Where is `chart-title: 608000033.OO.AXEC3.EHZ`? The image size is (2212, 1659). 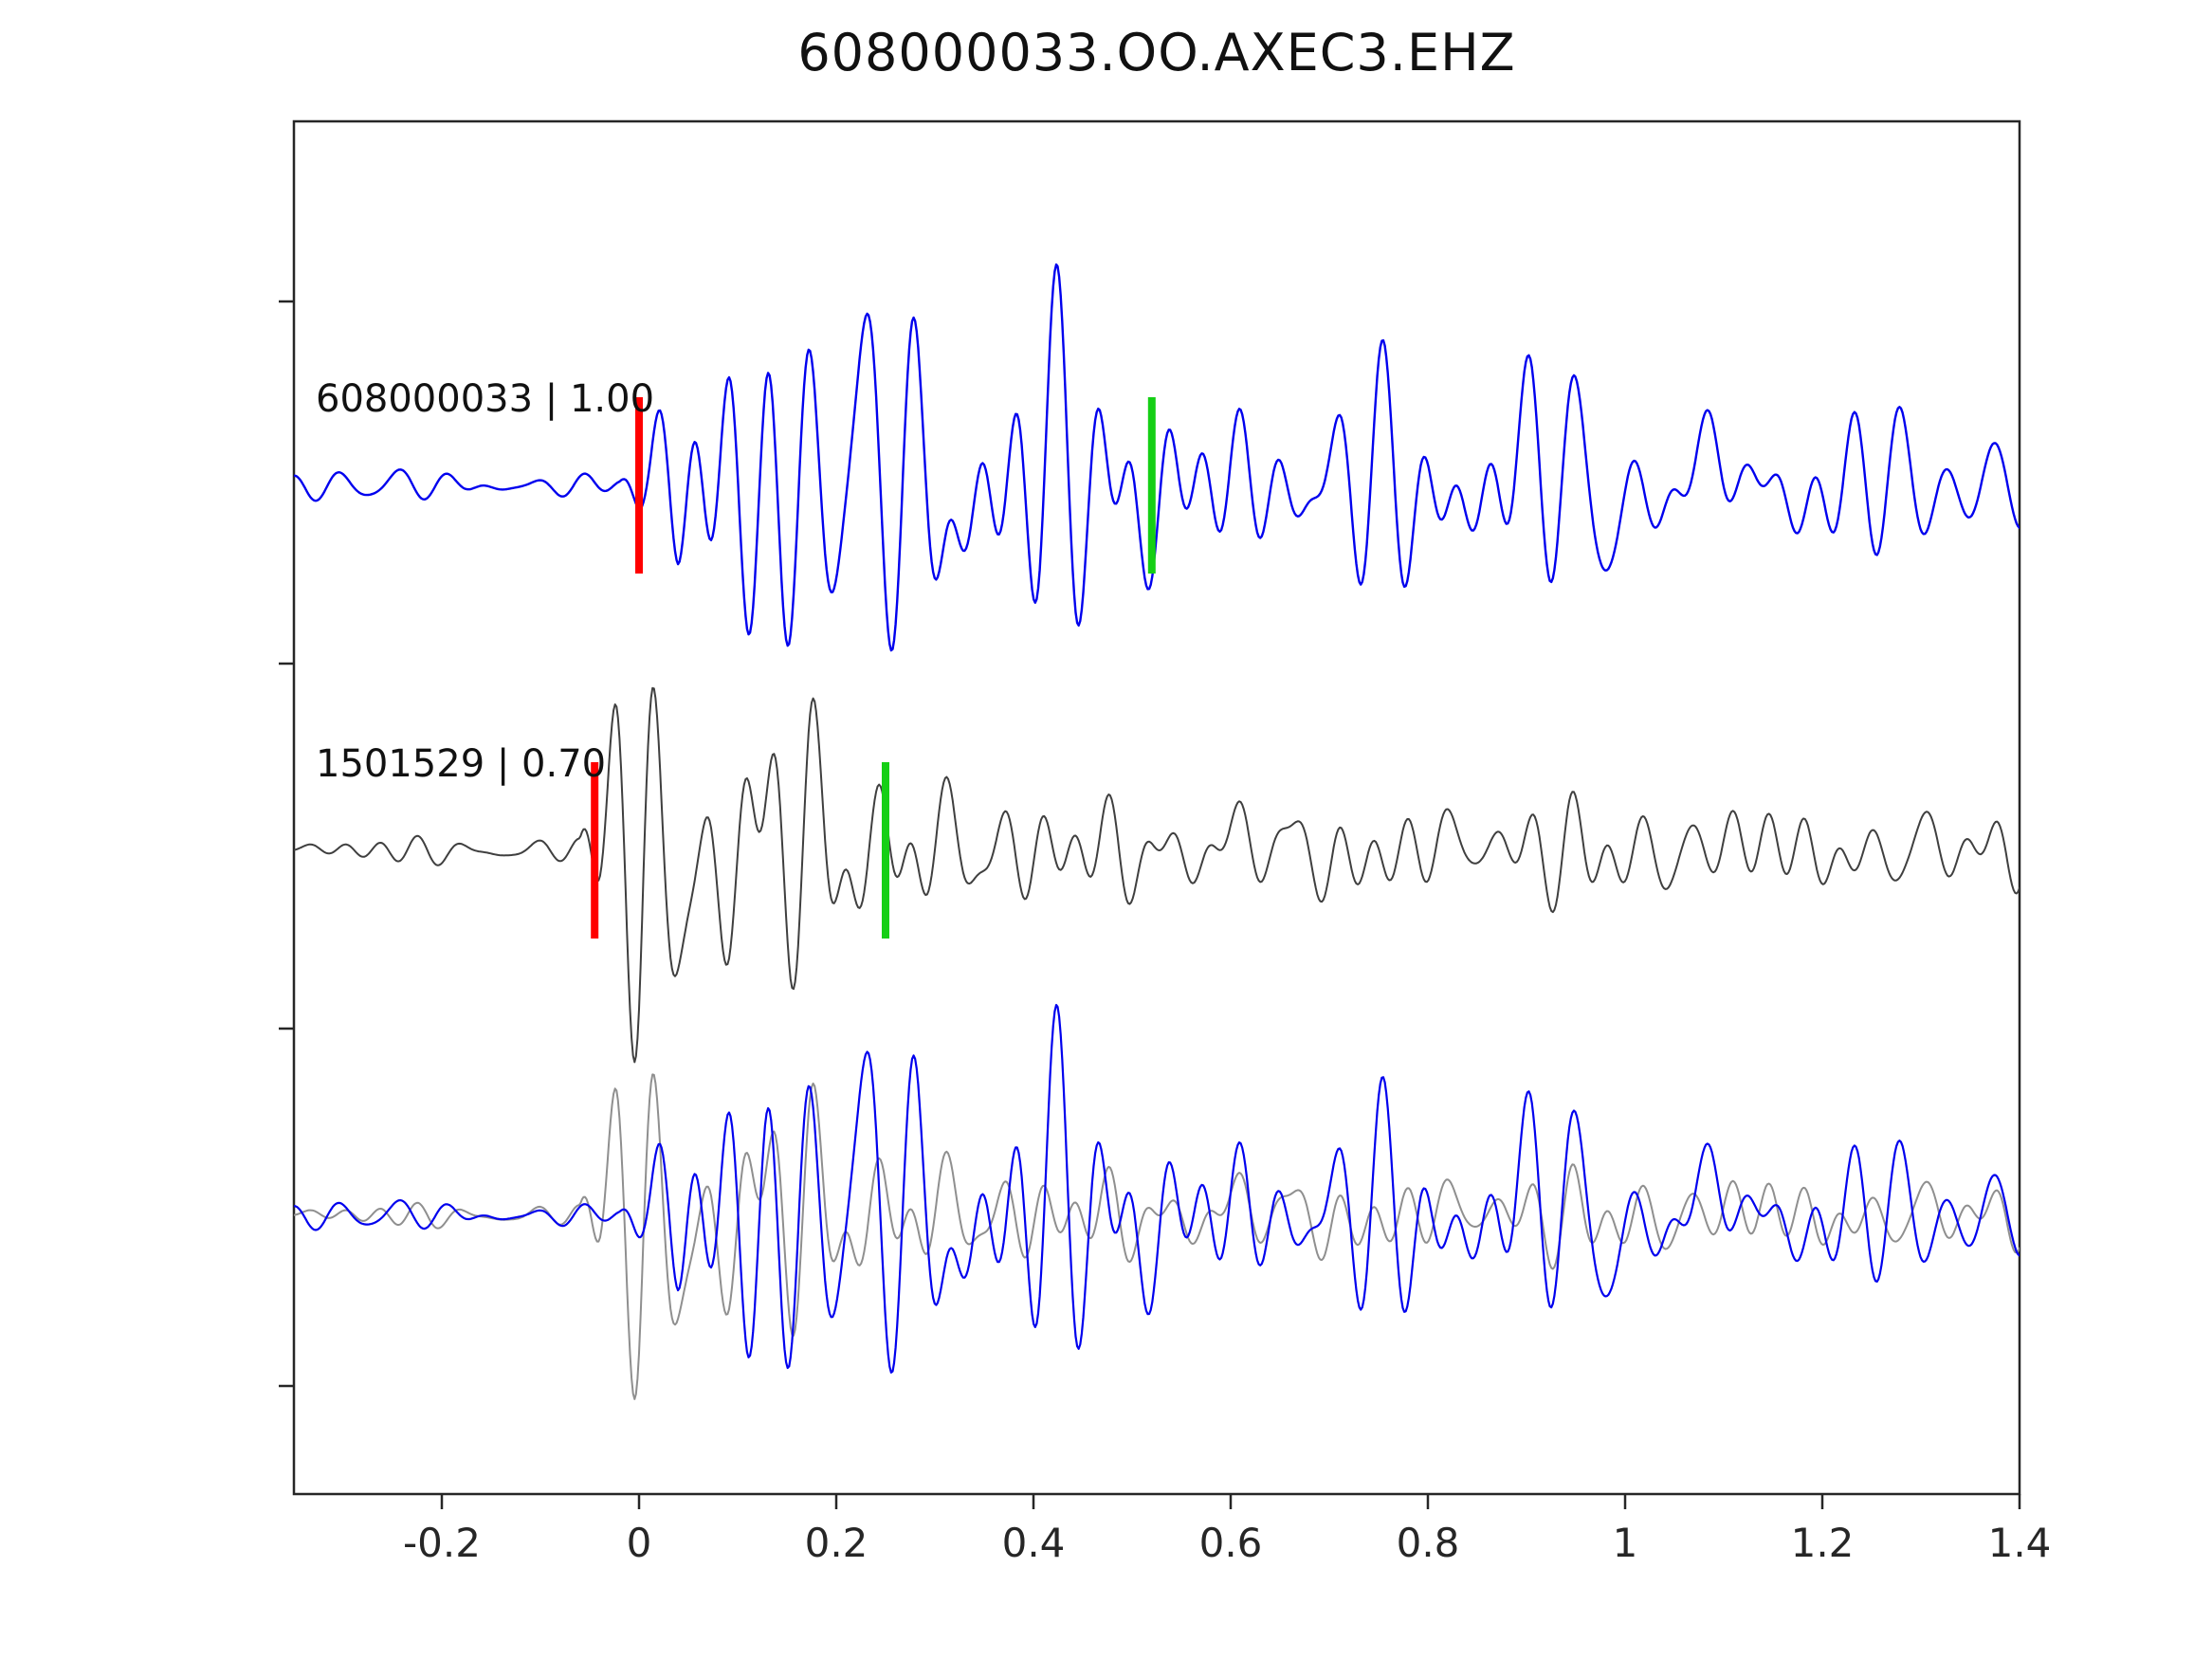 chart-title: 608000033.OO.AXEC3.EHZ is located at coordinates (1156, 52).